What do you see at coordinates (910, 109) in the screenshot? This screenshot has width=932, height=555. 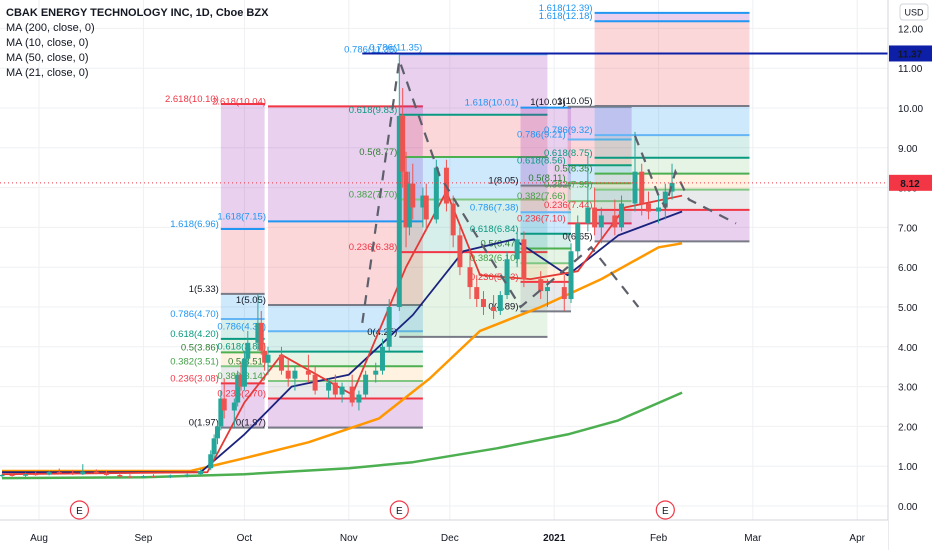 I see `y-tick-label: 10.00` at bounding box center [910, 109].